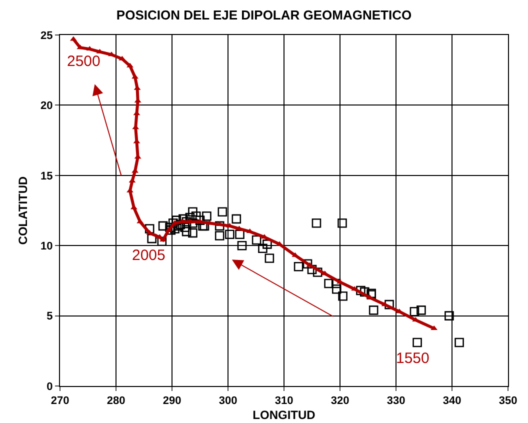 This screenshot has width=528, height=423. What do you see at coordinates (284, 401) in the screenshot?
I see `x-tick-label: 310` at bounding box center [284, 401].